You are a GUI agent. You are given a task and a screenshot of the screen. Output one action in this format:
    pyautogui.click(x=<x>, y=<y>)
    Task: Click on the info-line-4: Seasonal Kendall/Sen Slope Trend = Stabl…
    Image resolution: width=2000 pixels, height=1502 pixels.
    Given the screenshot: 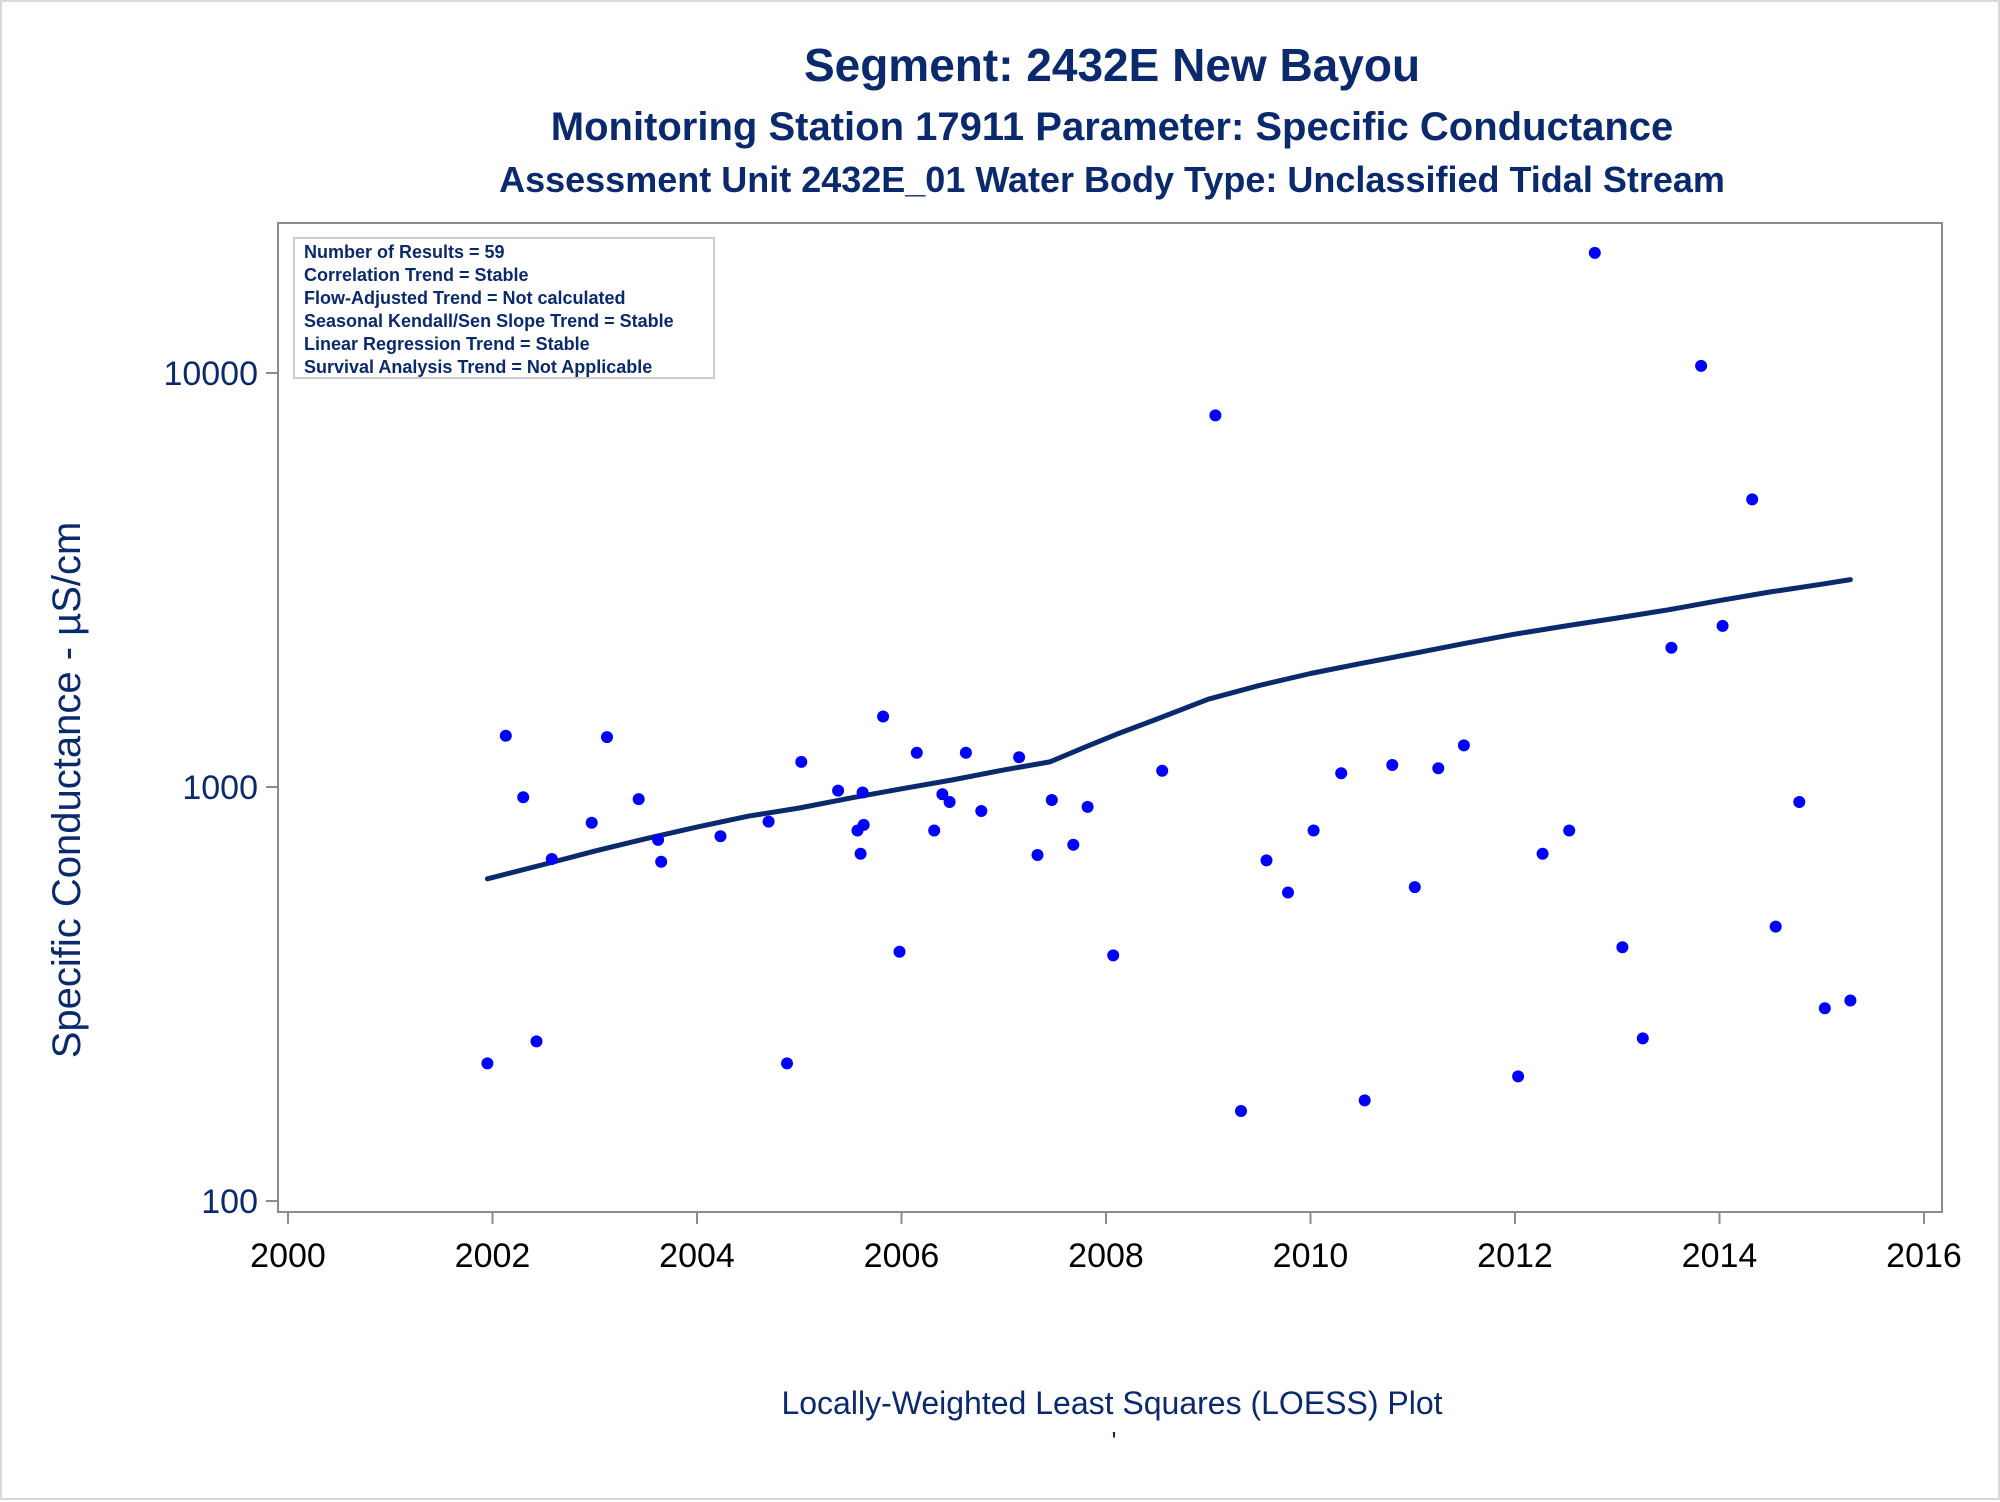 What is the action you would take?
    pyautogui.click(x=489, y=321)
    